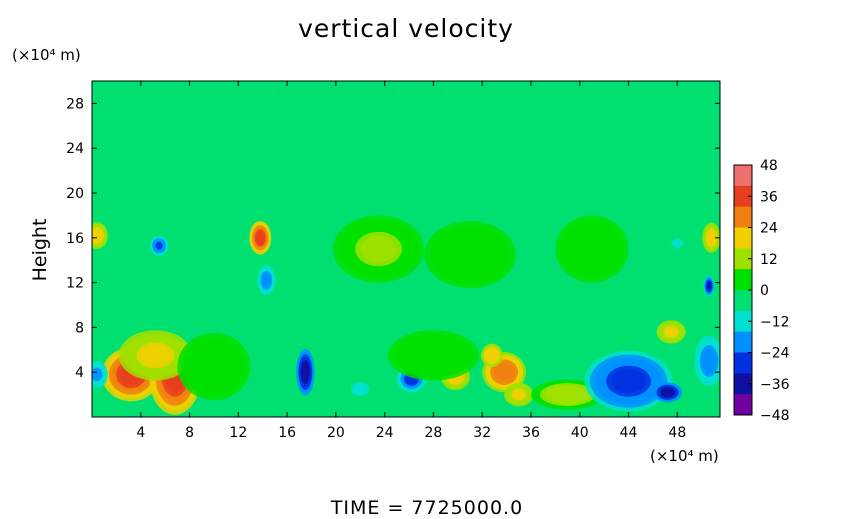  Describe the element at coordinates (434, 433) in the screenshot. I see `x-tick-label: 28` at that location.